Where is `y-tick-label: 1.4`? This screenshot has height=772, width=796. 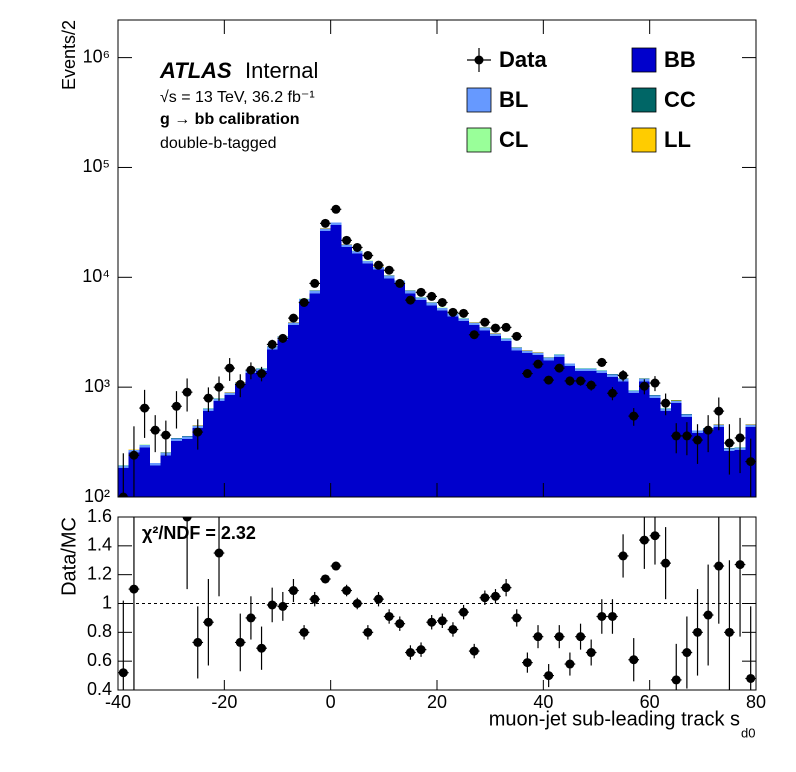 y-tick-label: 1.4 is located at coordinates (99, 545).